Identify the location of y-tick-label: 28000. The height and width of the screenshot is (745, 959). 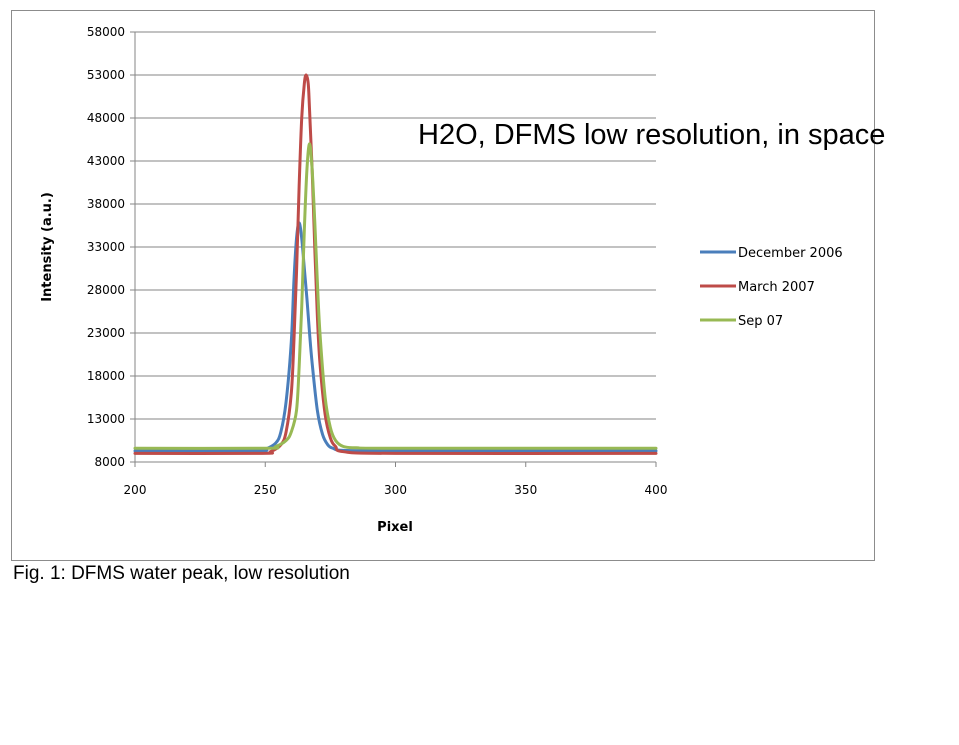
(106, 290).